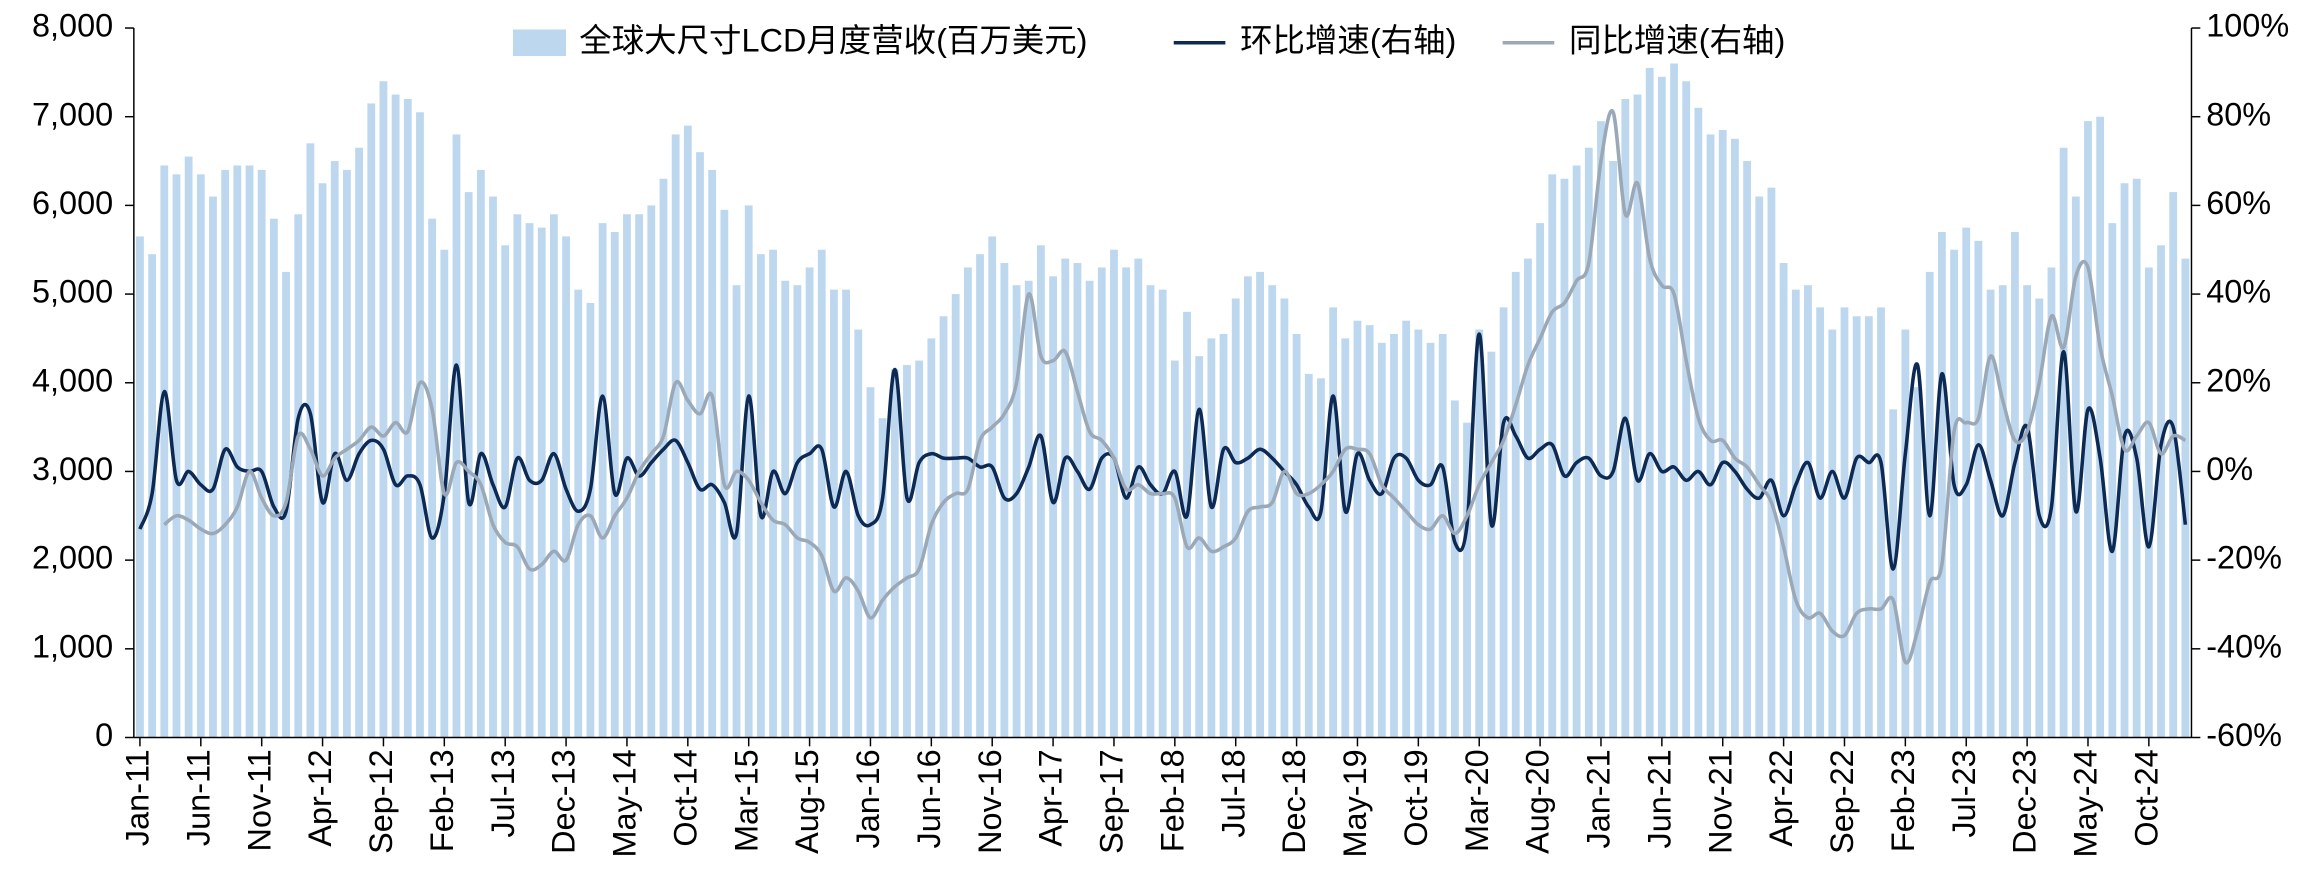  What do you see at coordinates (1051, 797) in the screenshot?
I see `x-tick-label: Apr-17` at bounding box center [1051, 797].